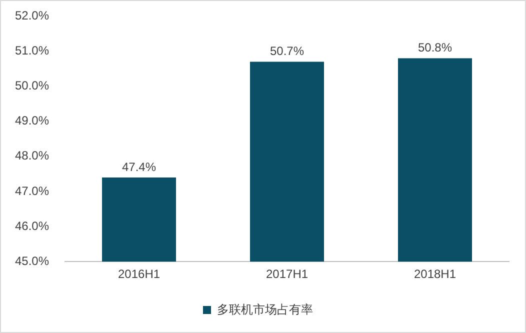  What do you see at coordinates (435, 274) in the screenshot?
I see `x-tick-label: 2018H1` at bounding box center [435, 274].